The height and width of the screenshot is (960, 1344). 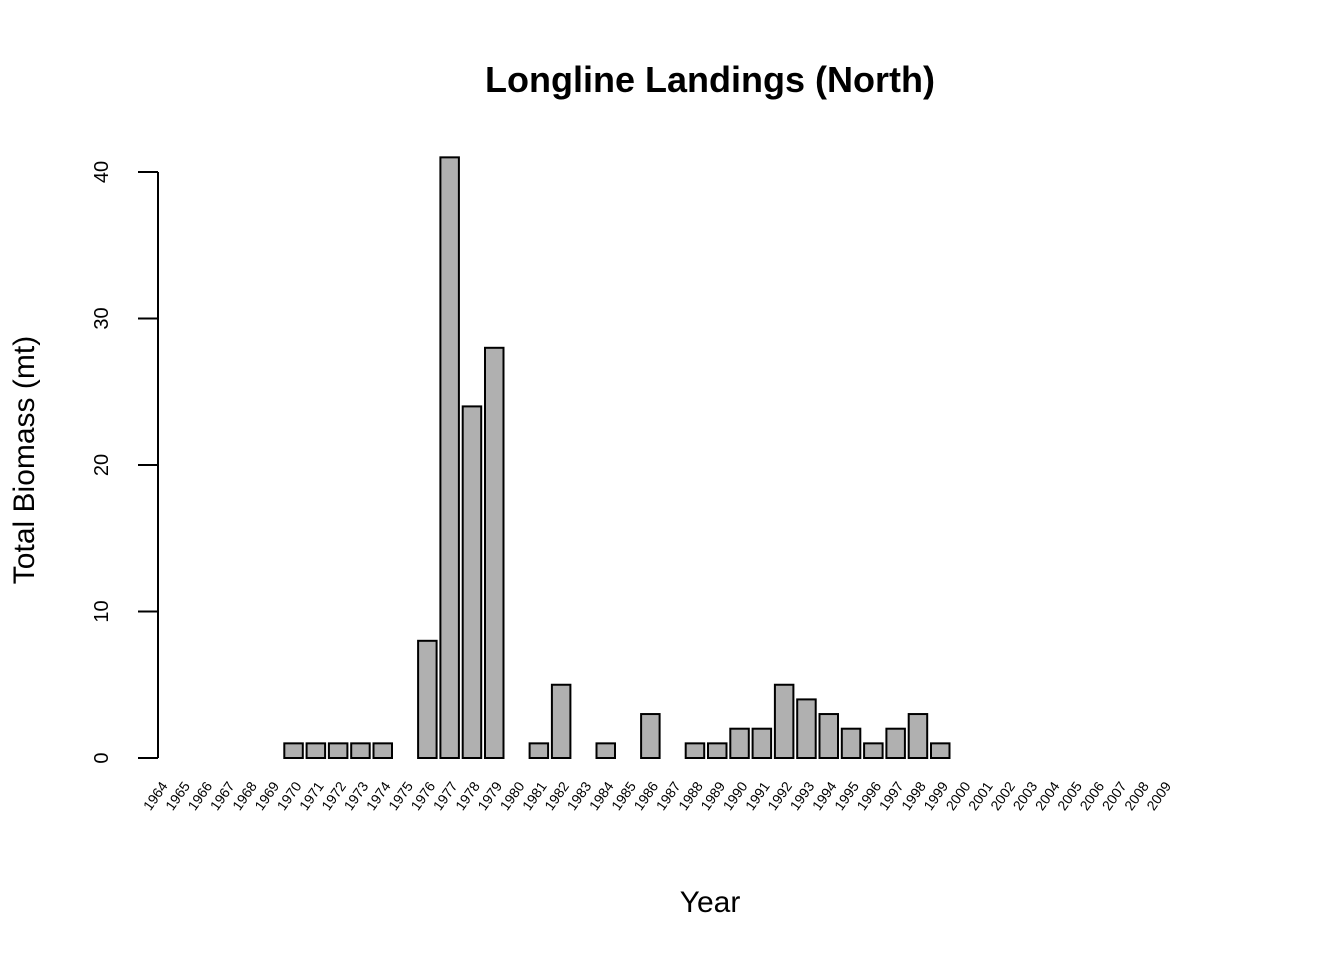 What do you see at coordinates (102, 611) in the screenshot?
I see `y-tick-label: 10` at bounding box center [102, 611].